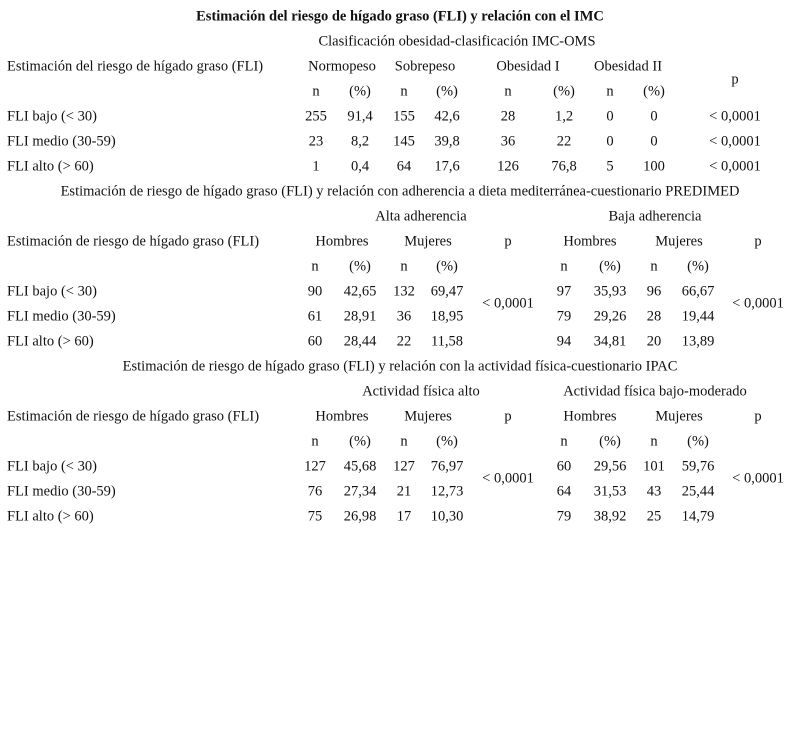 Image resolution: width=800 pixels, height=747 pixels. I want to click on cell-value: 22, so click(564, 141).